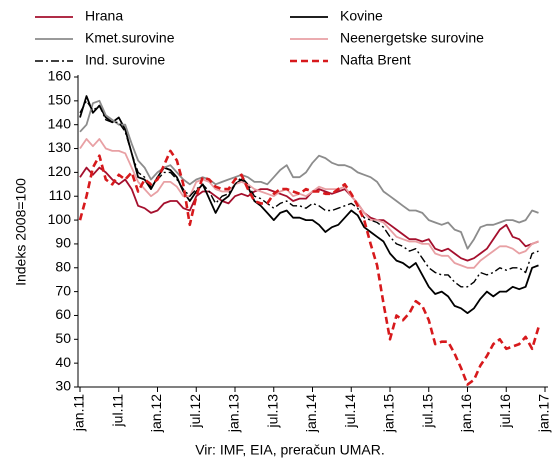  What do you see at coordinates (104, 16) in the screenshot?
I see `legend-label: Hrana` at bounding box center [104, 16].